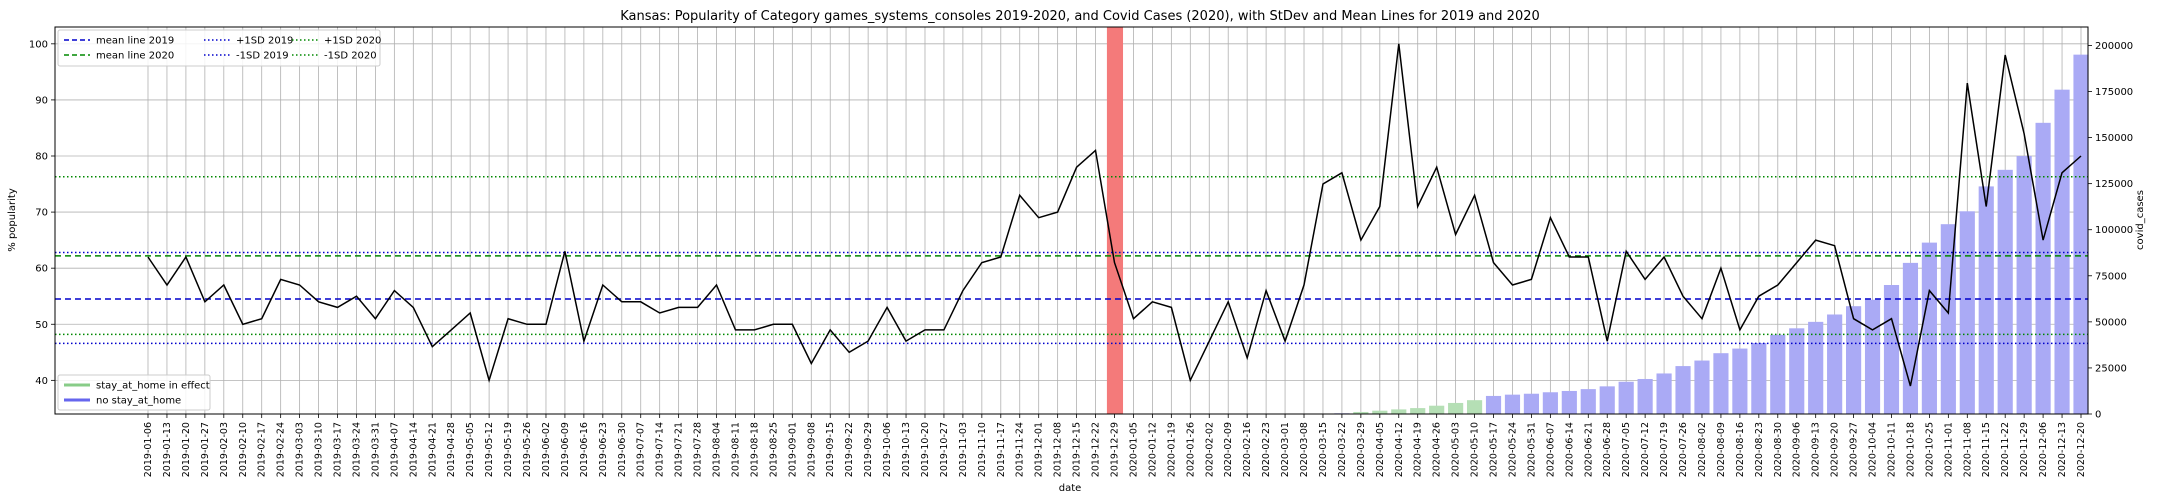 The height and width of the screenshot is (504, 2160). I want to click on x-tick-label: 2020-01-19, so click(1171, 449).